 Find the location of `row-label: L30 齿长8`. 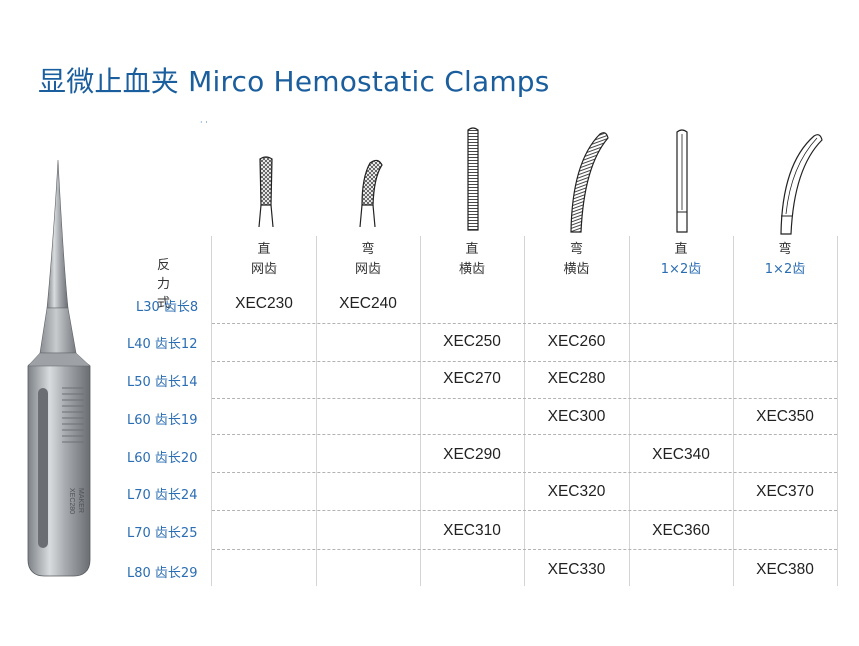

row-label: L30 齿长8 is located at coordinates (167, 307).